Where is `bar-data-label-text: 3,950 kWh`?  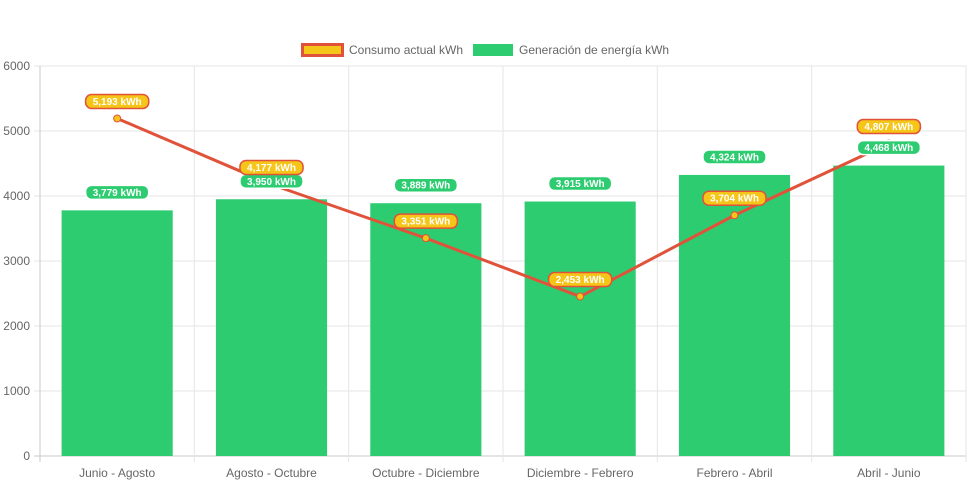 bar-data-label-text: 3,950 kWh is located at coordinates (271, 182).